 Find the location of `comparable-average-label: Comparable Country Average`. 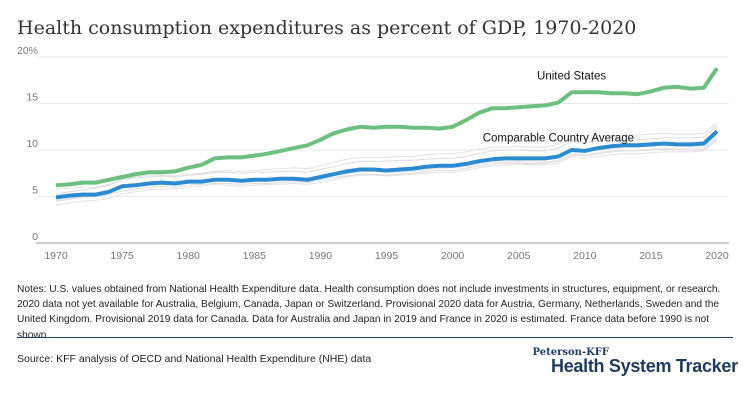

comparable-average-label: Comparable Country Average is located at coordinates (558, 139).